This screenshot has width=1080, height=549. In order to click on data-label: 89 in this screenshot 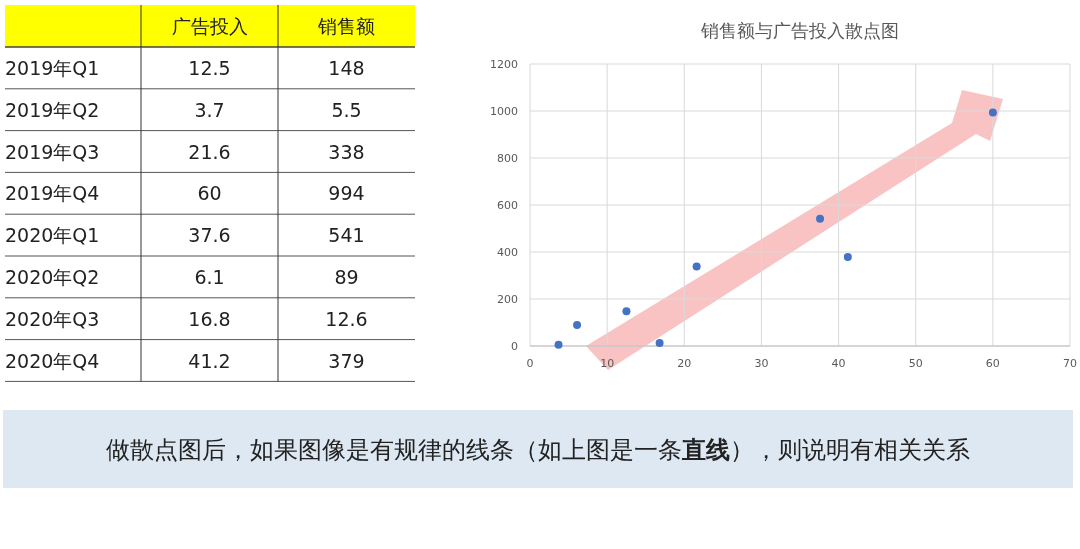, I will do `click(346, 276)`.